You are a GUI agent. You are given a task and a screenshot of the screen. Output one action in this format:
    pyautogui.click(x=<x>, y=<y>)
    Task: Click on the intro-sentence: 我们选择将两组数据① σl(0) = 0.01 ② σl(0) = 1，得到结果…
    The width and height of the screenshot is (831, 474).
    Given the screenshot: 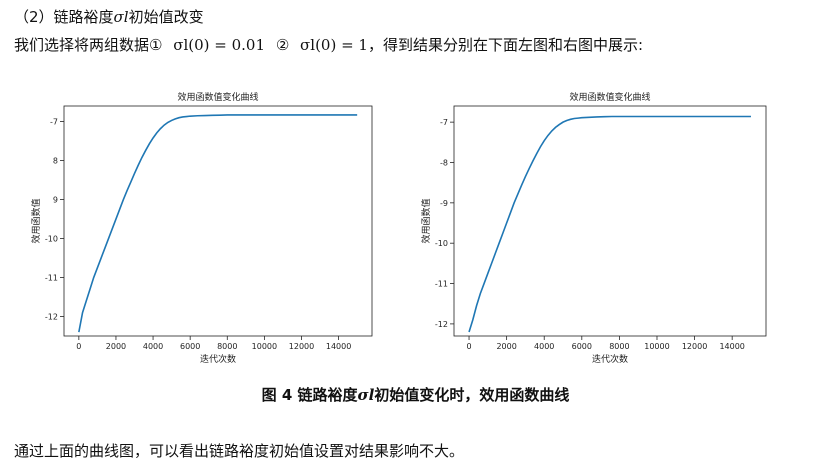 What is the action you would take?
    pyautogui.click(x=328, y=44)
    